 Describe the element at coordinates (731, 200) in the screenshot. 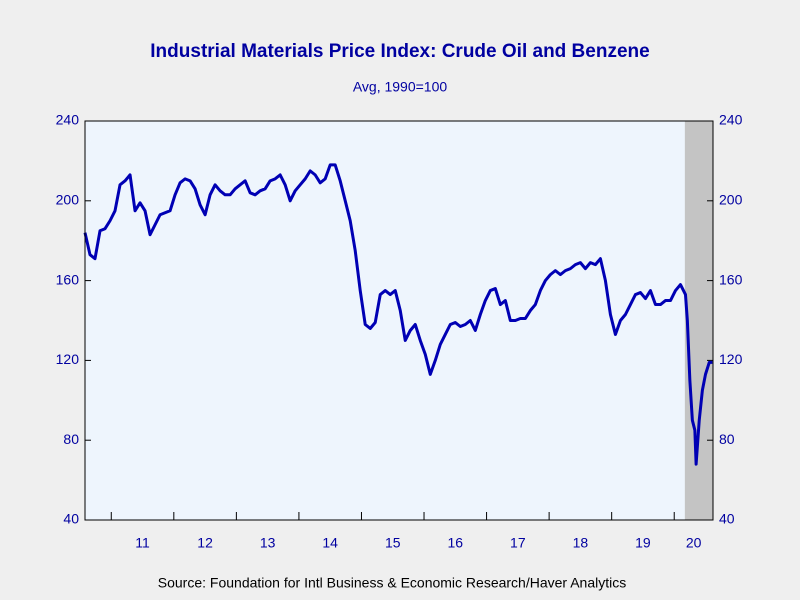

I see `y2-tick-label: 200` at that location.